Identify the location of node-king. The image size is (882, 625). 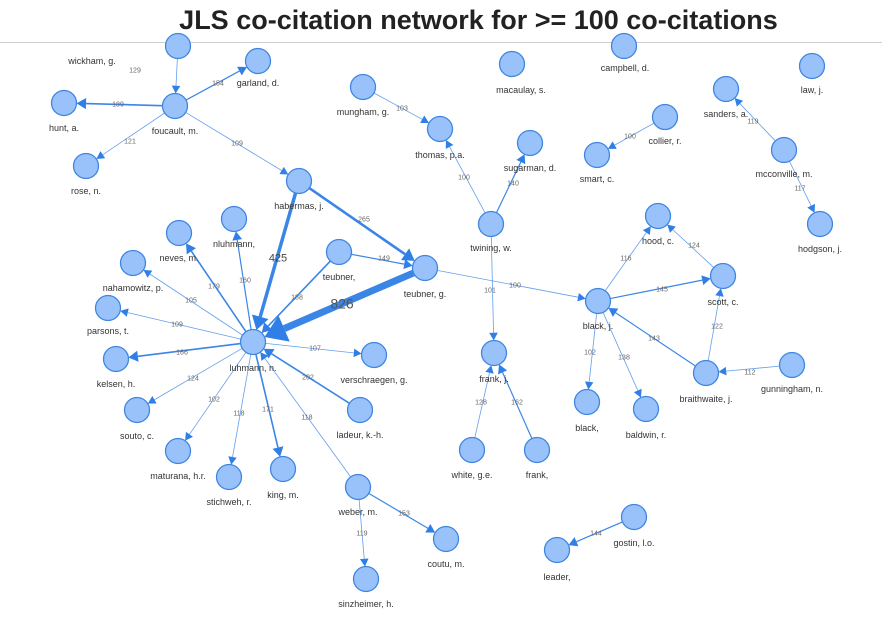
(283, 469).